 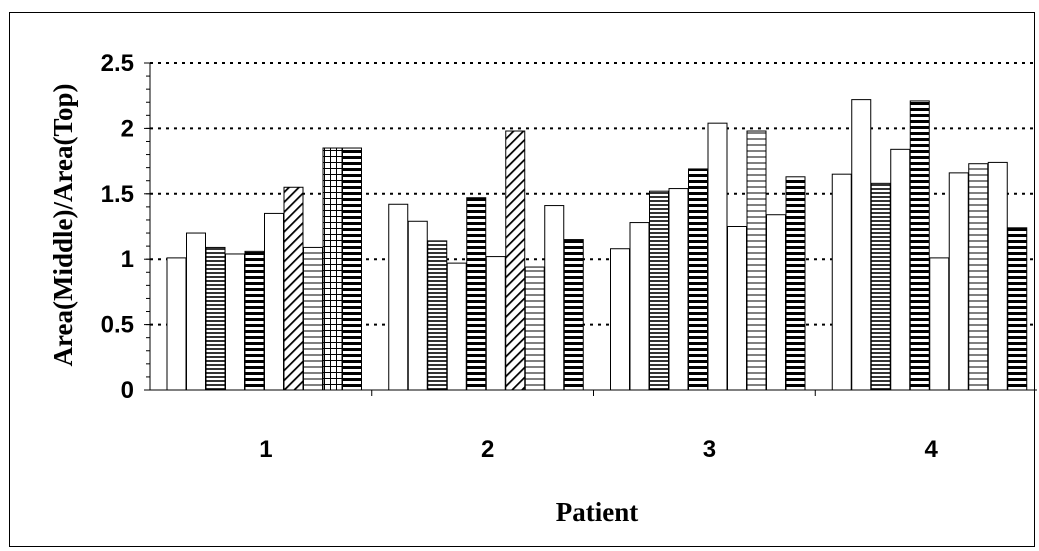 I want to click on x-tick-label: 1, so click(x=265, y=449).